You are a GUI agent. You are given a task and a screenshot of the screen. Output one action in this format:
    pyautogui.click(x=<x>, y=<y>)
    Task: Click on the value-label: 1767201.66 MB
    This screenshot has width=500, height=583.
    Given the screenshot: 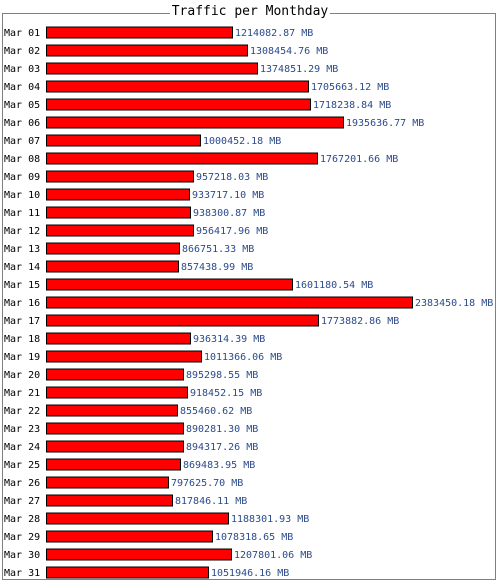 What is the action you would take?
    pyautogui.click(x=359, y=159)
    